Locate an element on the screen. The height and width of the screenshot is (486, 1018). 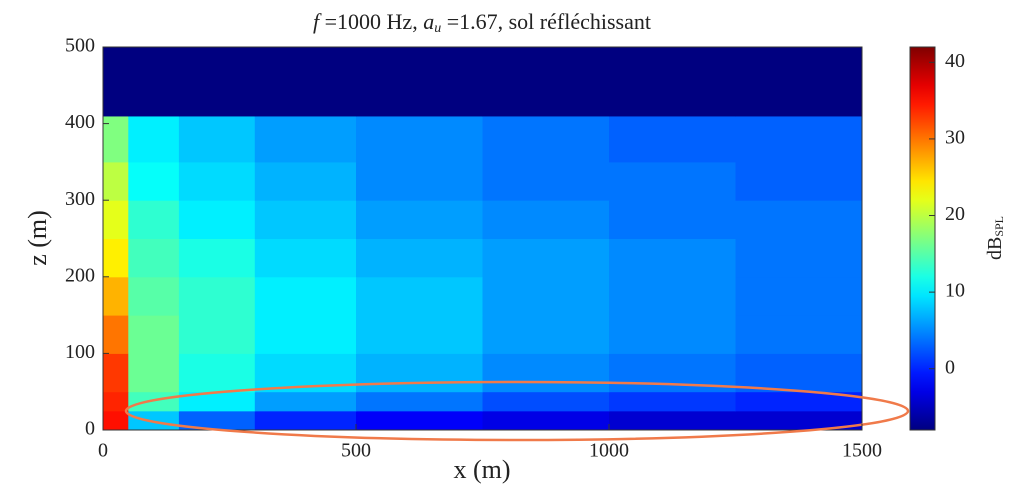
colorbar-tick-label: 10 is located at coordinates (955, 291).